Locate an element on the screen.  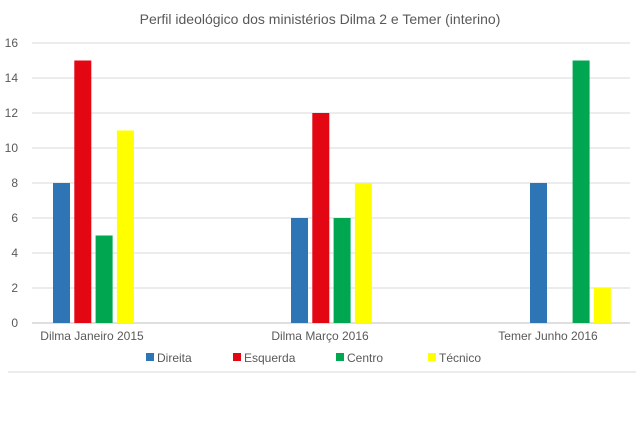
y-tick-label: 4 is located at coordinates (14, 253).